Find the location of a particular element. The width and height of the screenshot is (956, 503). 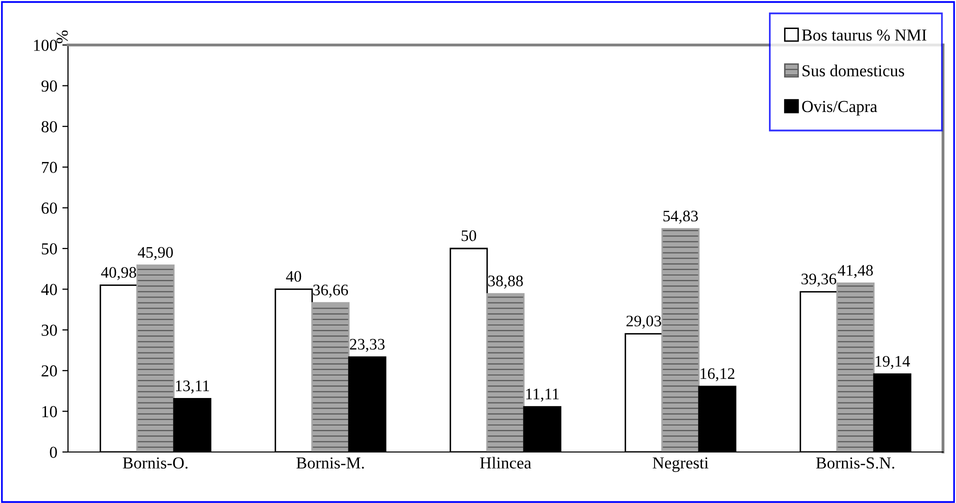

data-label: 40,98 is located at coordinates (118, 273).